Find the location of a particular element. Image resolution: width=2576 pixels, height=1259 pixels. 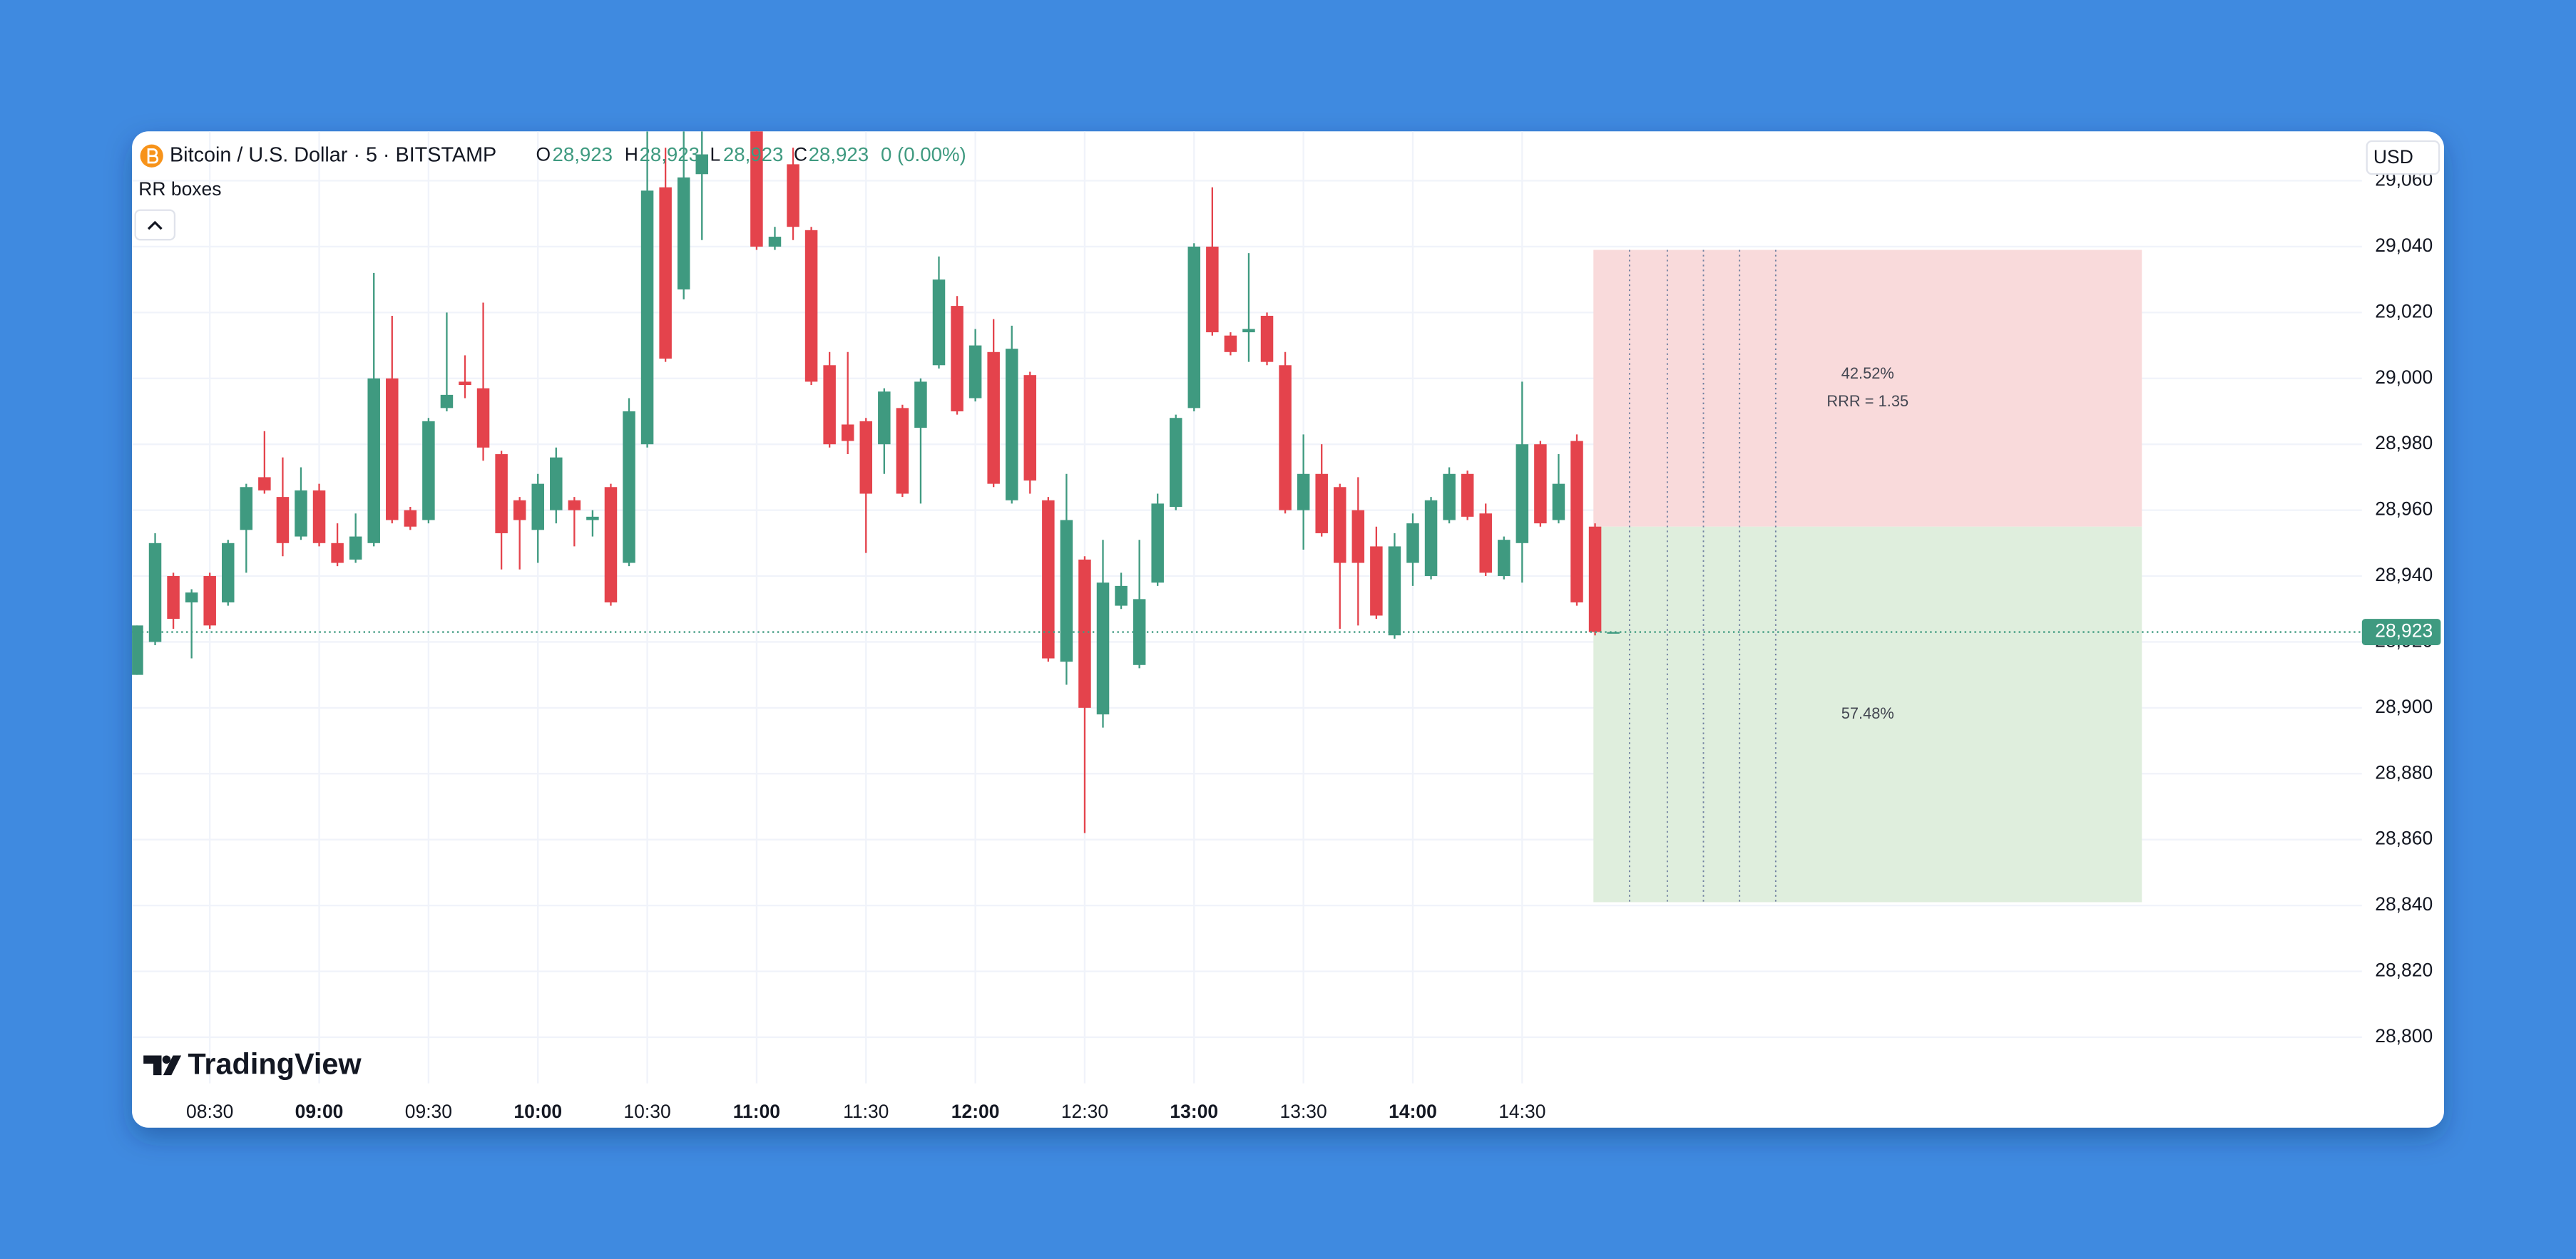

y-tick-label: 28,840 is located at coordinates (2404, 904).